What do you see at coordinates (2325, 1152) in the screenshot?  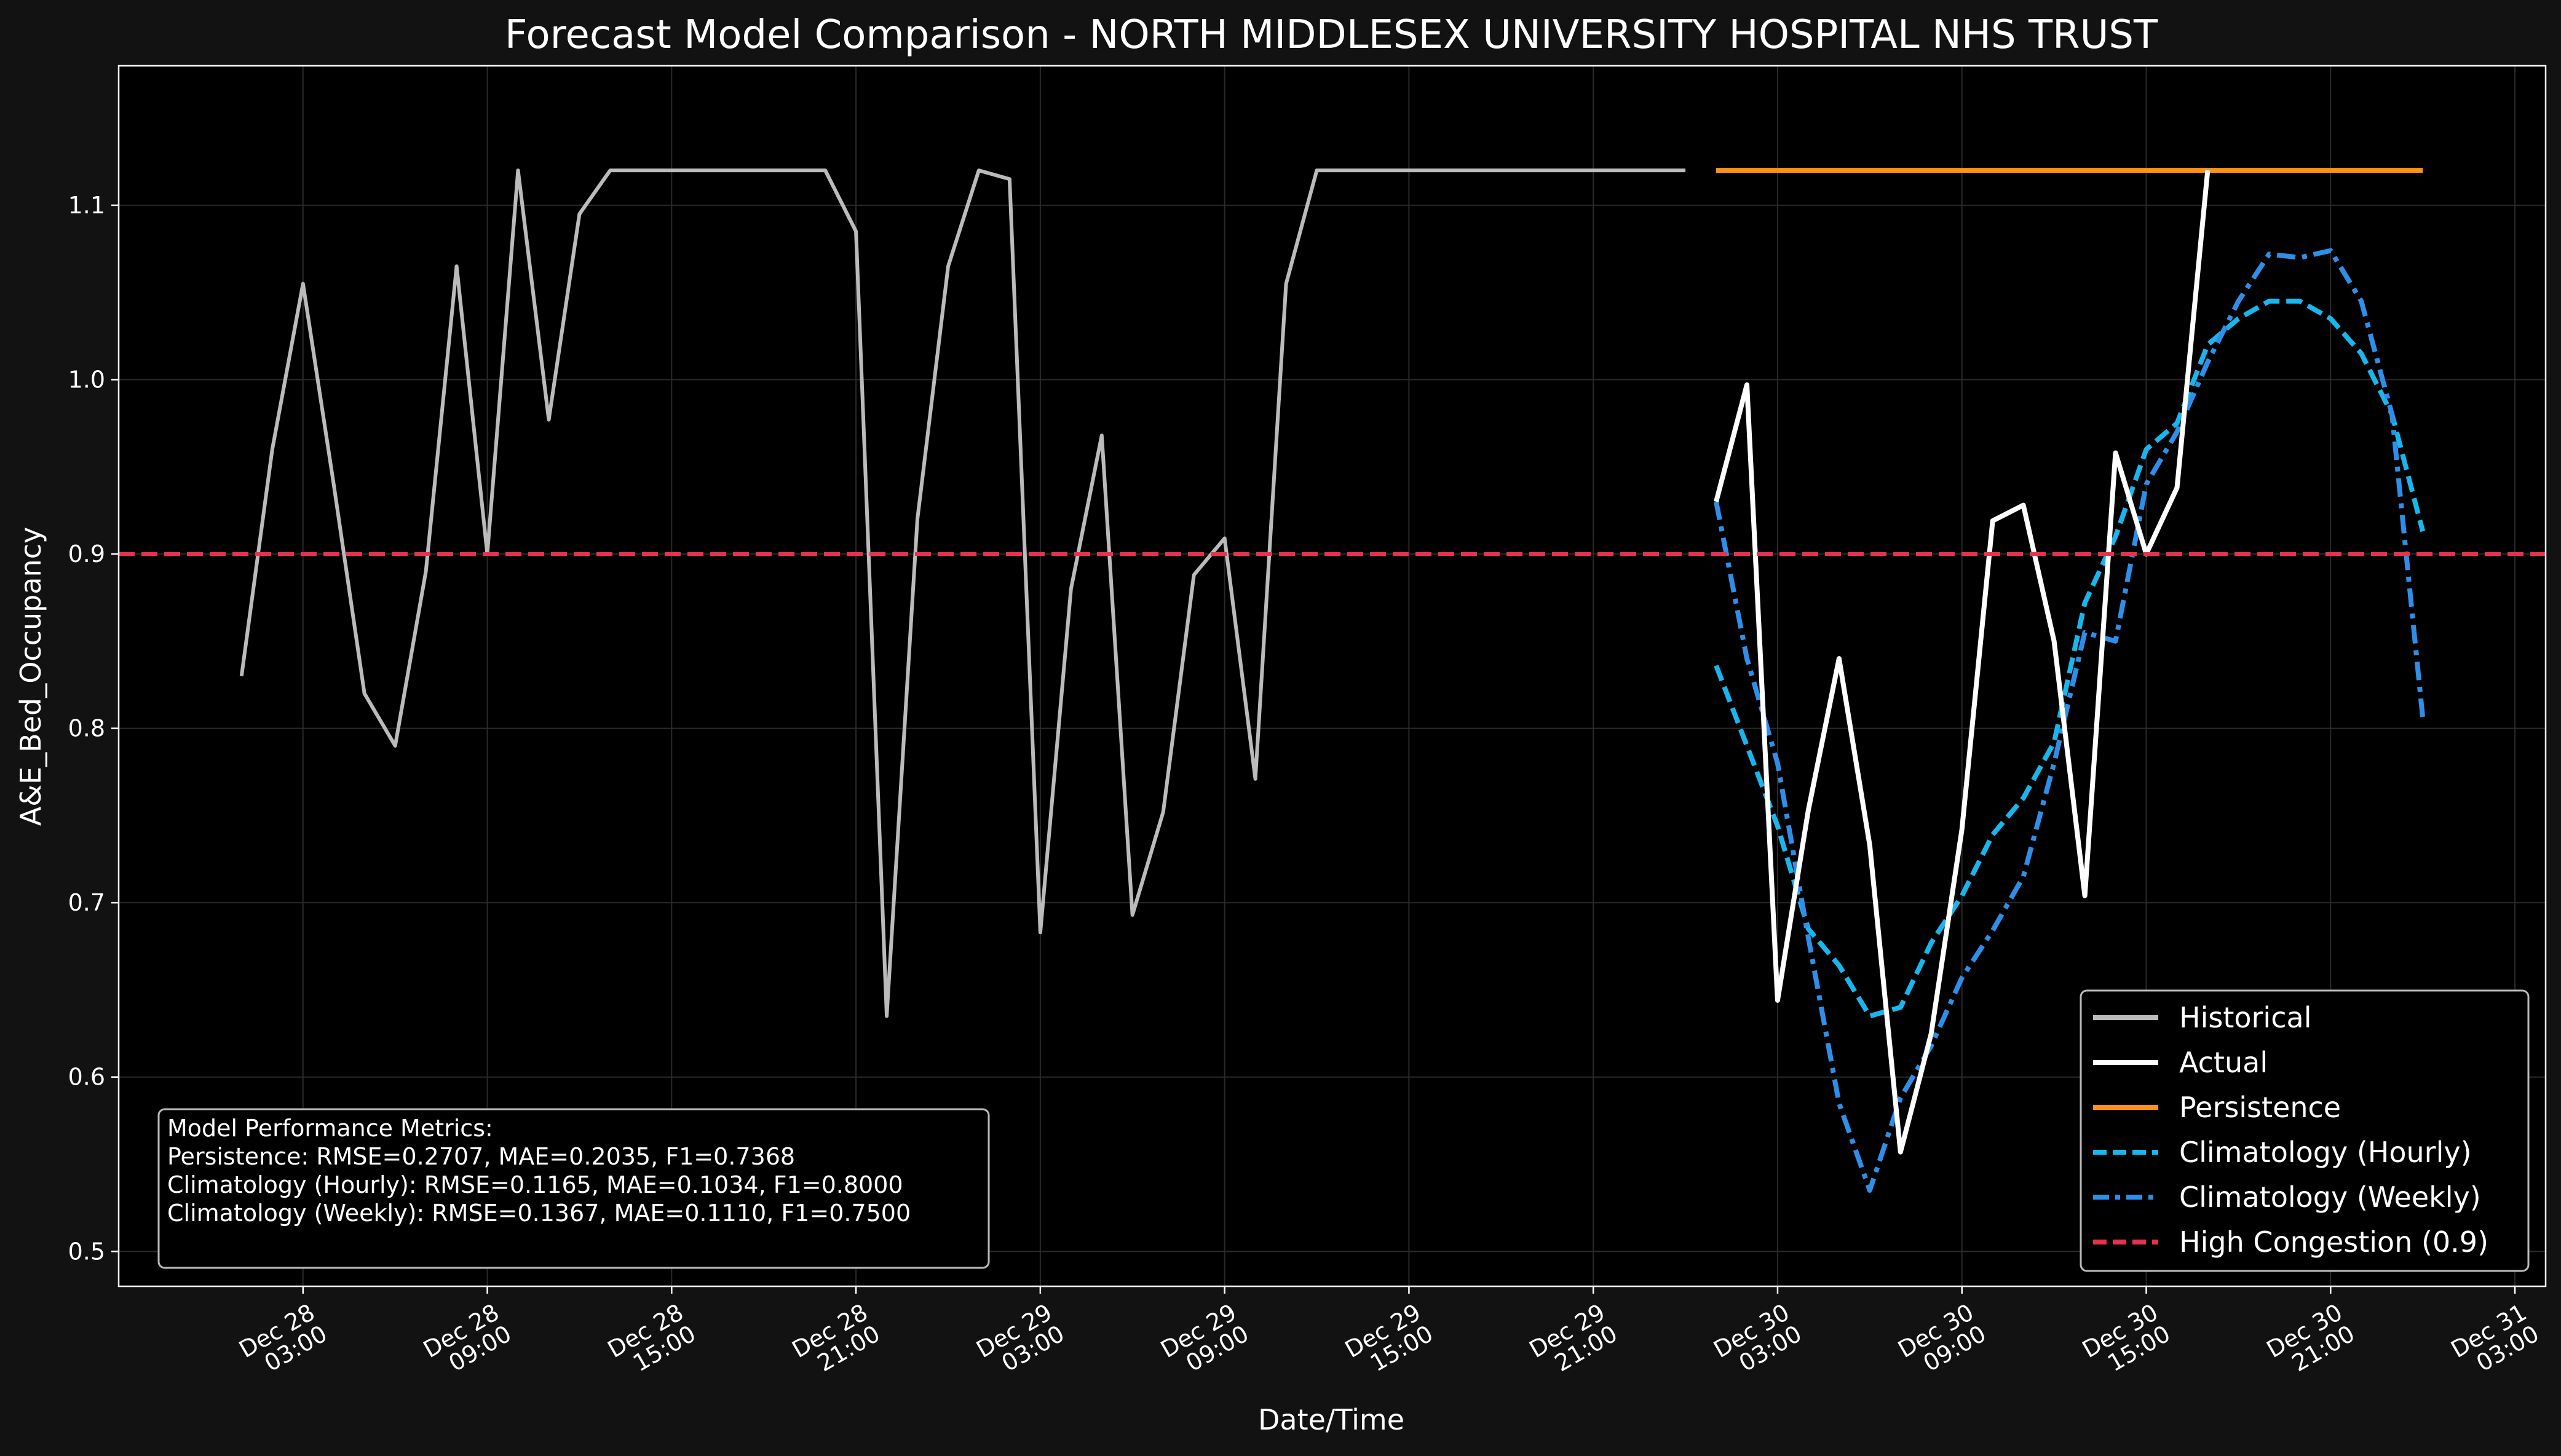 I see `legend-label: Climatology (Hourly)` at bounding box center [2325, 1152].